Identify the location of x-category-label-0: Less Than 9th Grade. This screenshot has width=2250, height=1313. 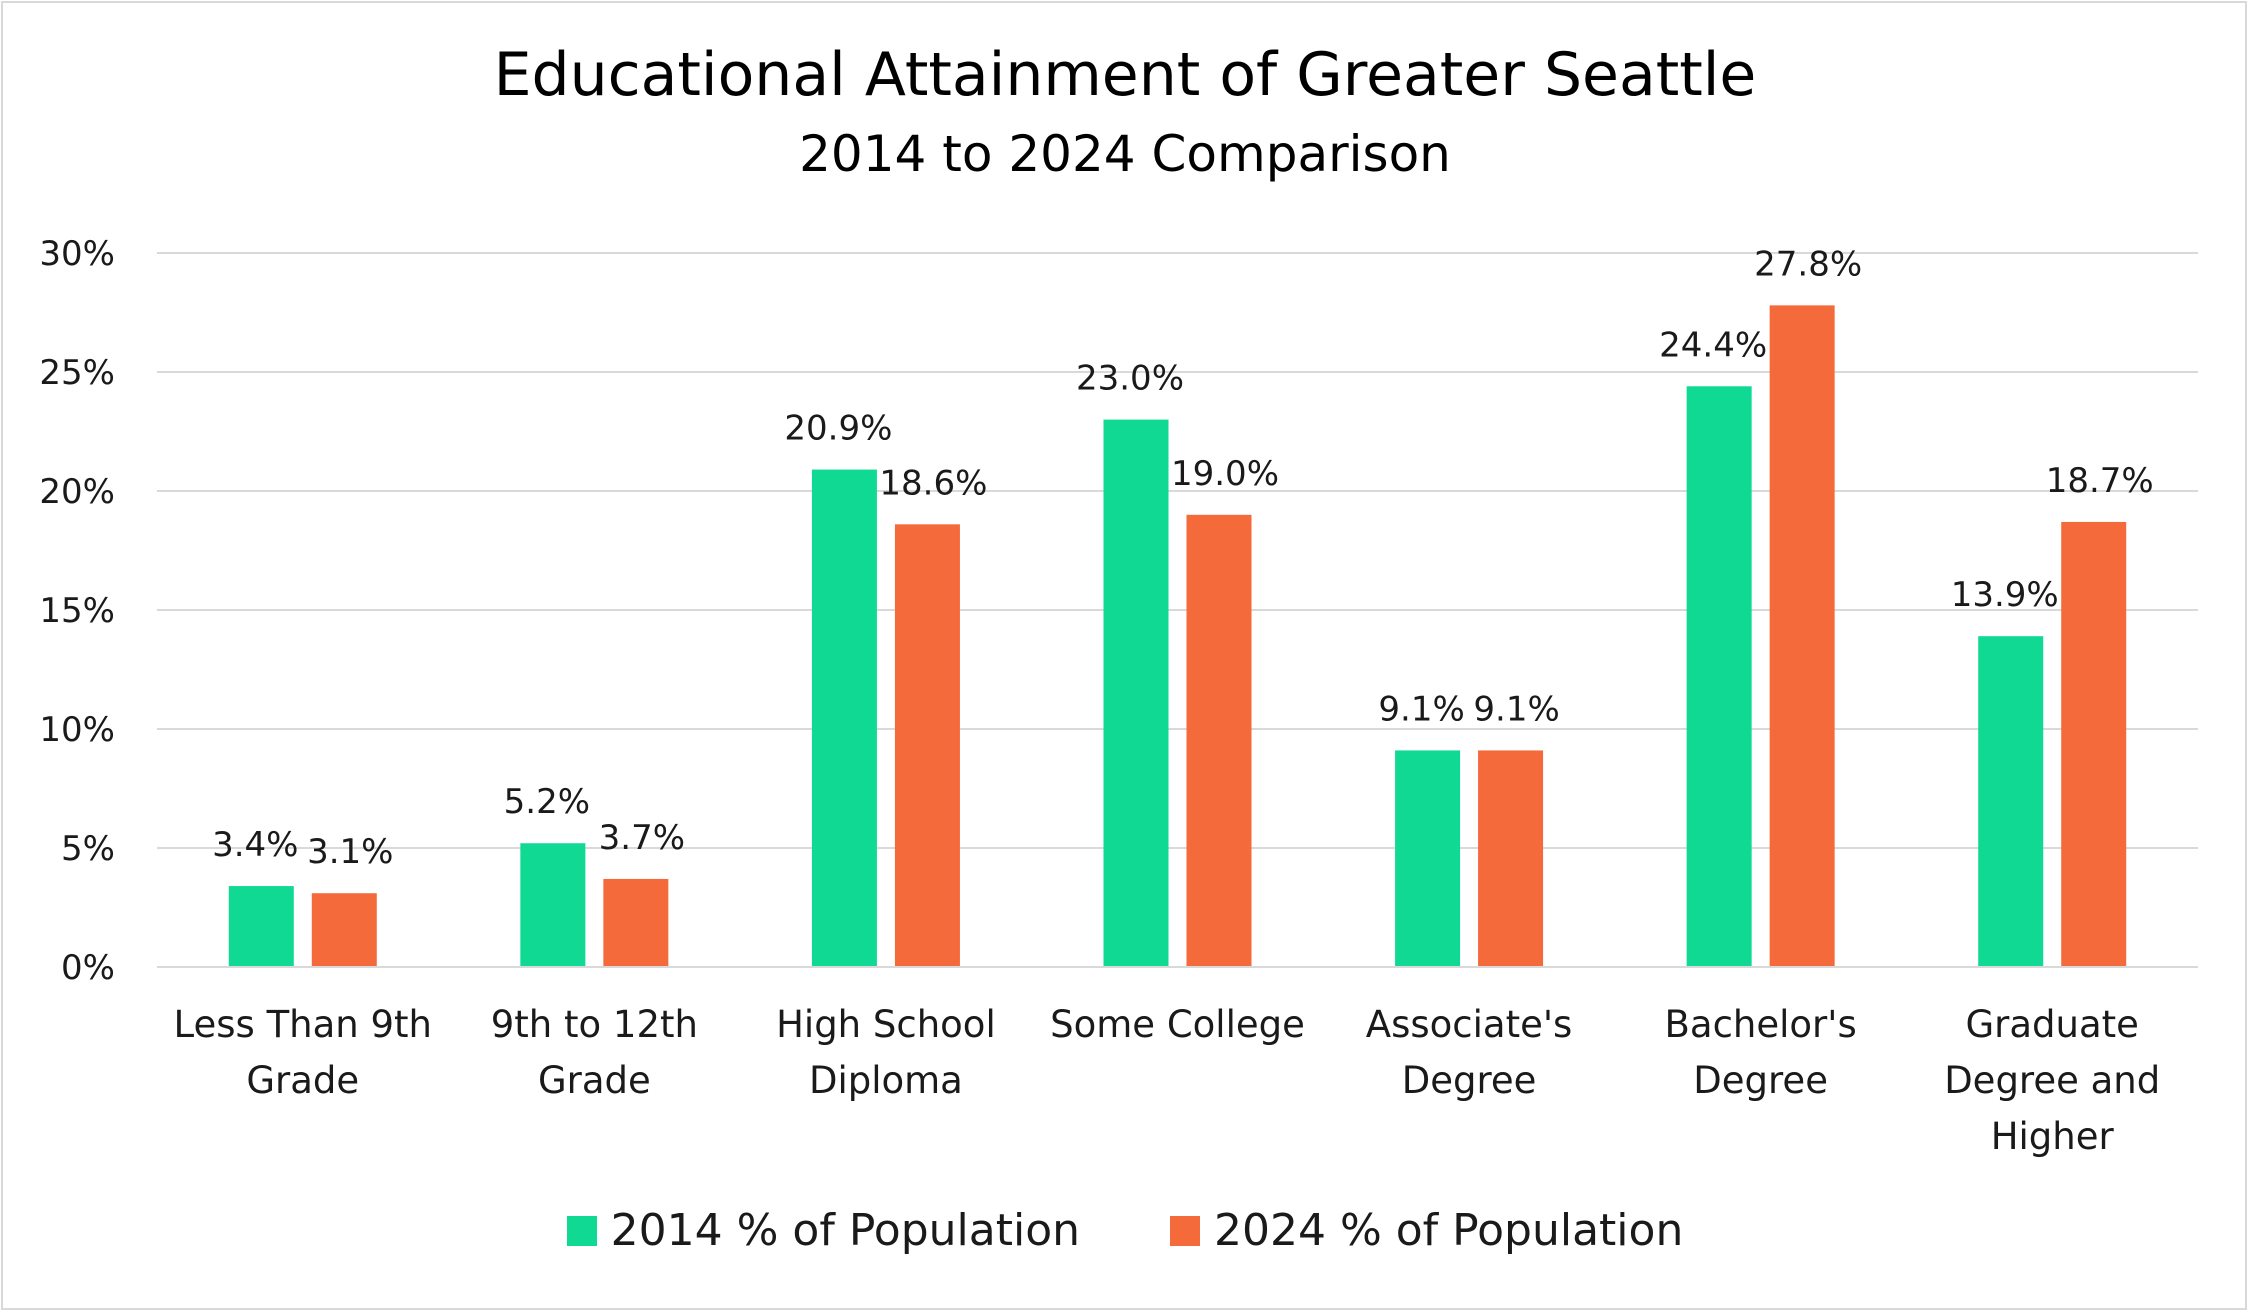
(303, 1052).